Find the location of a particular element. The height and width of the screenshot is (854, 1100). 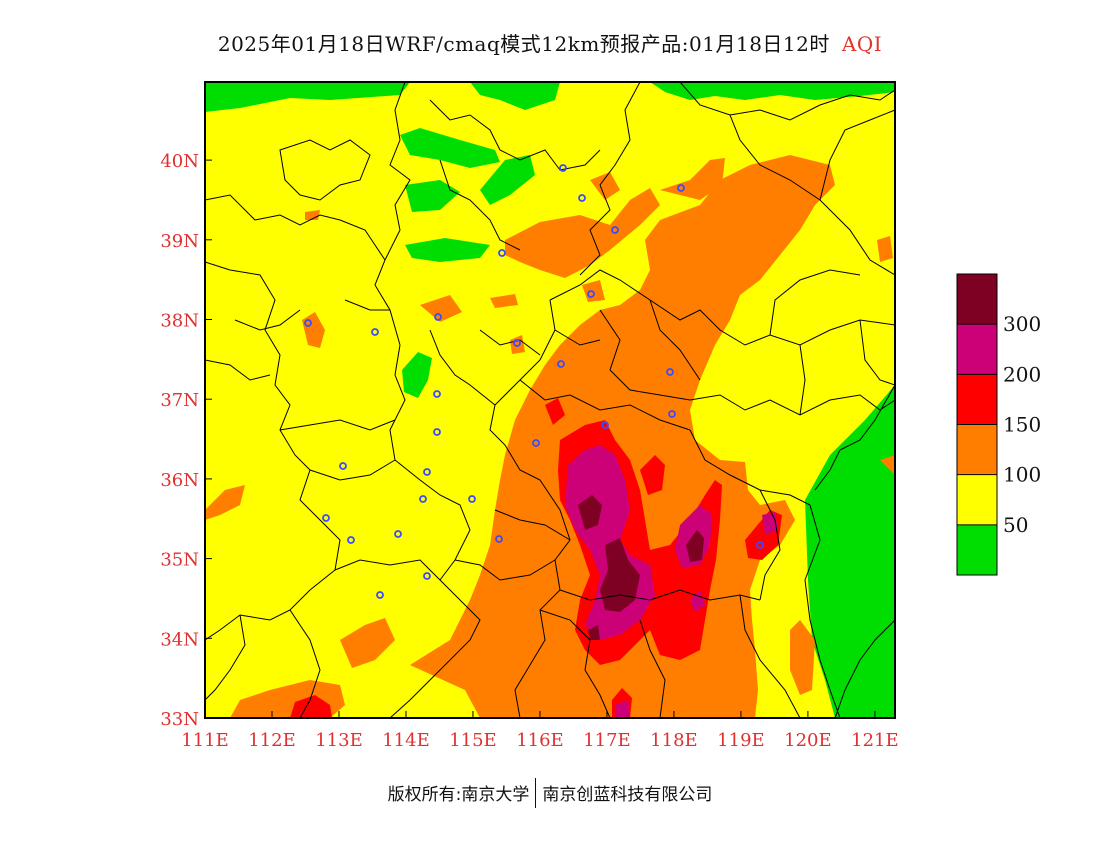

lon-tick-label: 114E is located at coordinates (406, 740).